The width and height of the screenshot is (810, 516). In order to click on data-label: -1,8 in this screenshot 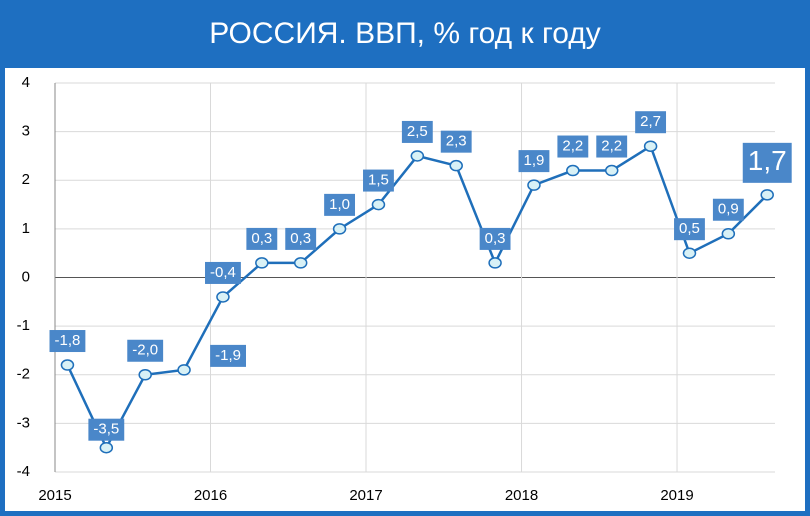, I will do `click(67, 341)`.